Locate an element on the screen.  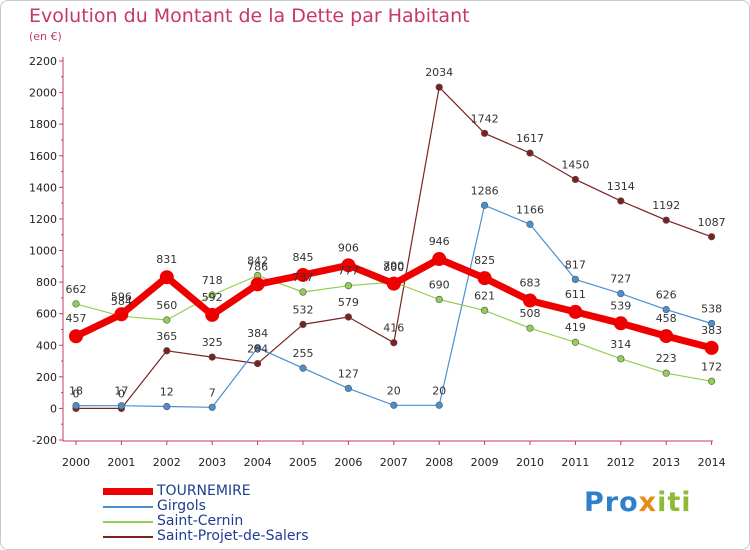
x-tick-label: 2005 is located at coordinates (303, 462).